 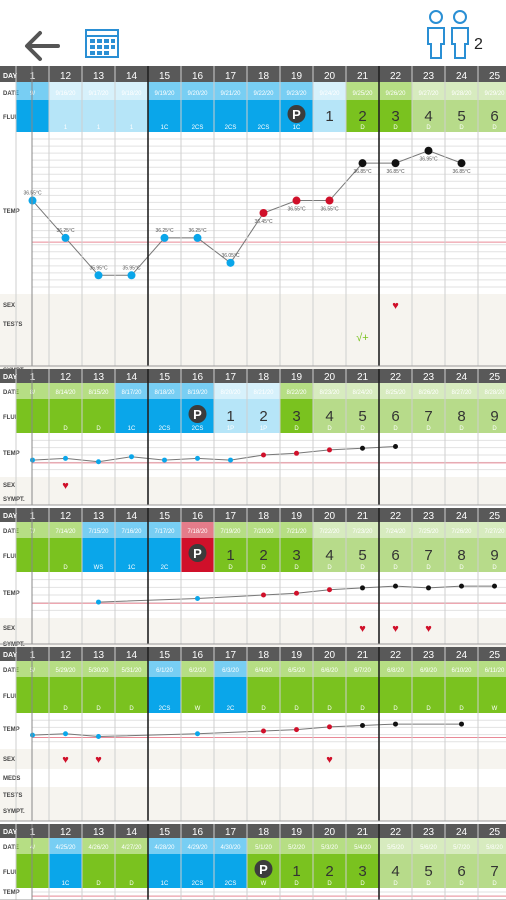 I want to click on date-text: 7/26/20, so click(x=461, y=532).